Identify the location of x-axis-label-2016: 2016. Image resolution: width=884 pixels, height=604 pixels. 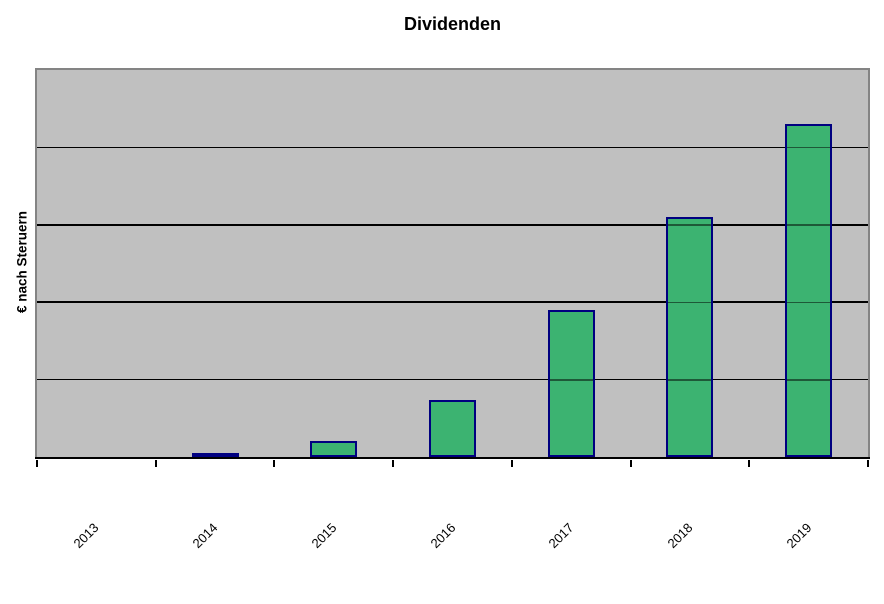
(443, 536).